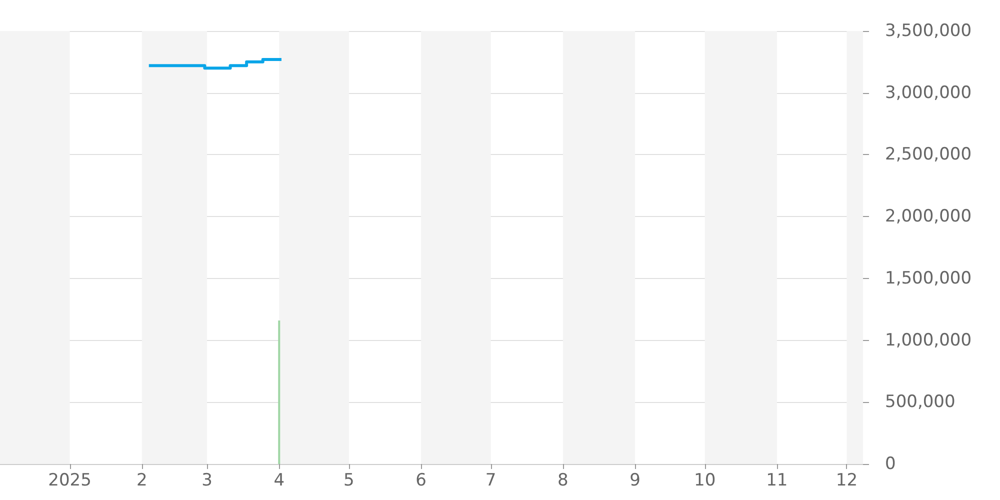 The height and width of the screenshot is (500, 1000). What do you see at coordinates (920, 402) in the screenshot?
I see `y-tick-label: 500,000` at bounding box center [920, 402].